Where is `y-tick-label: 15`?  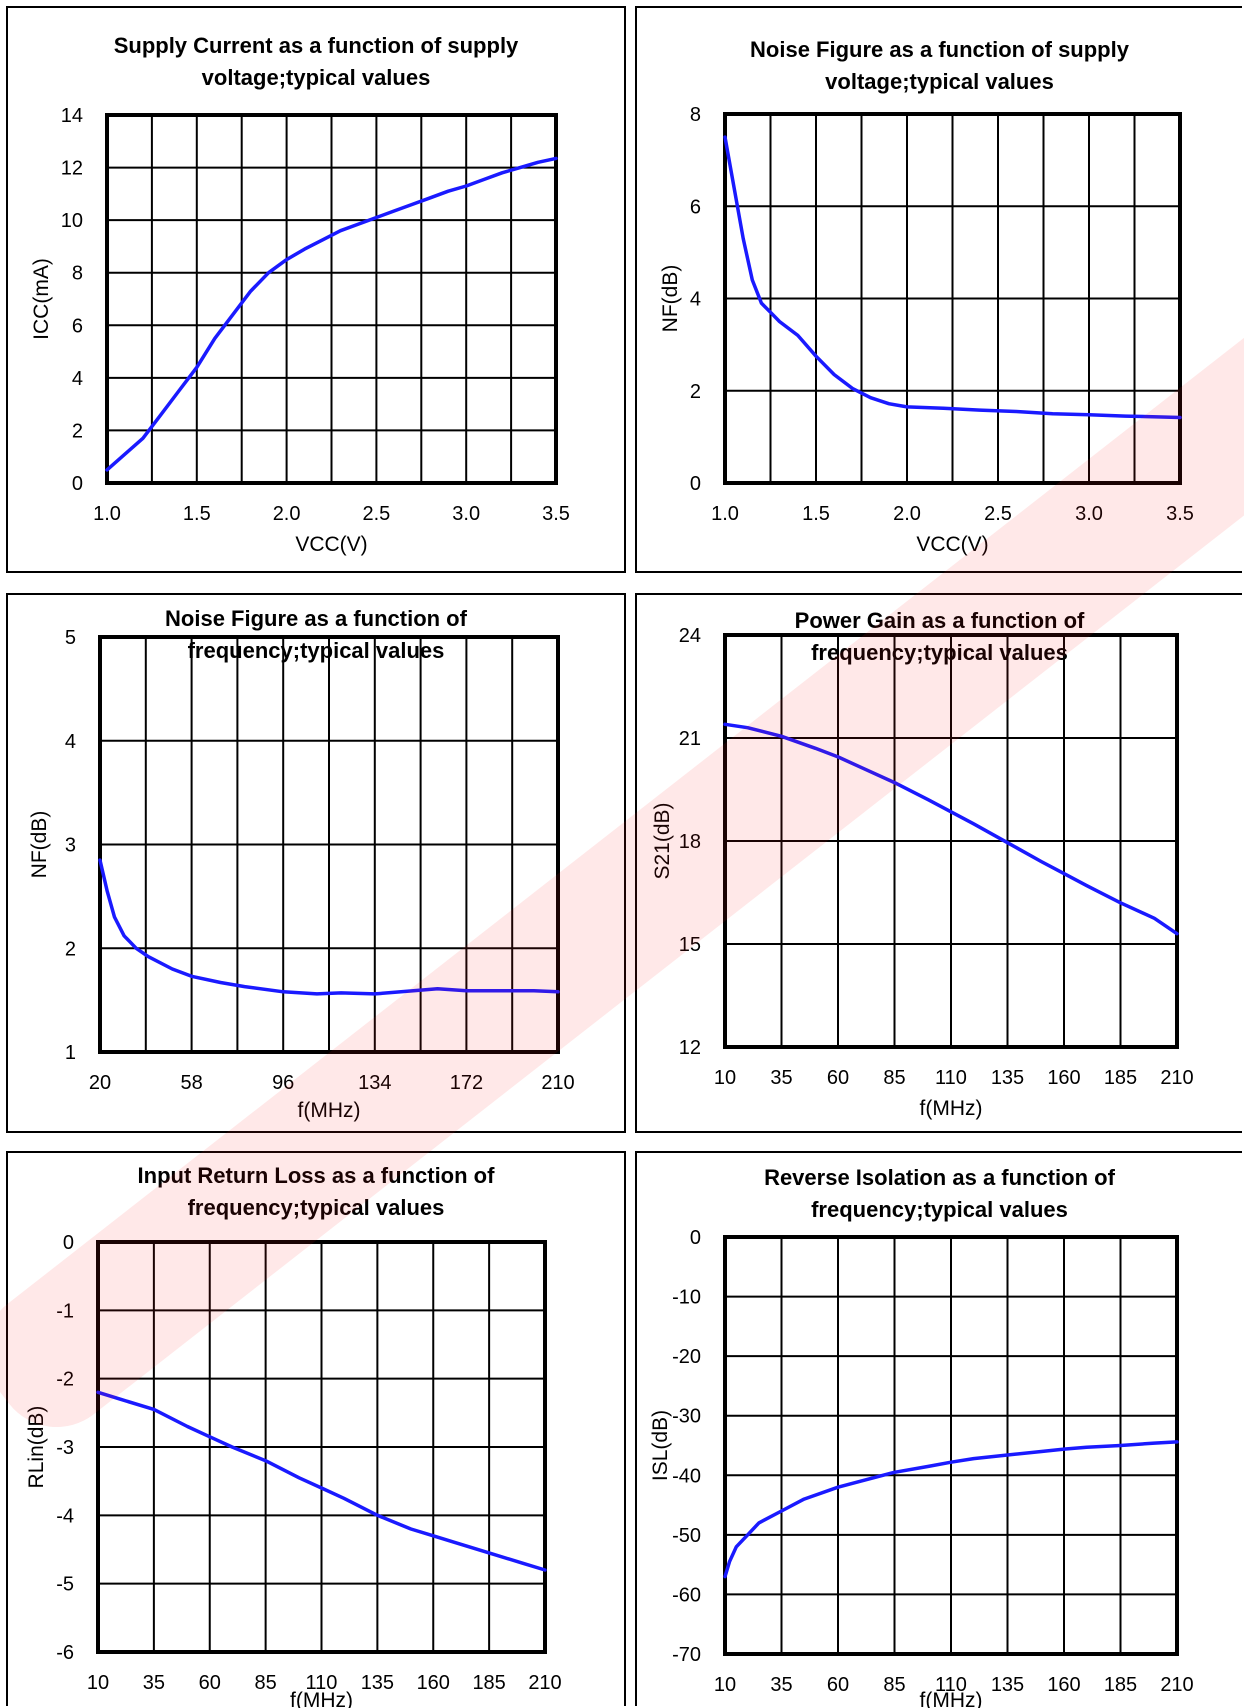 y-tick-label: 15 is located at coordinates (690, 945).